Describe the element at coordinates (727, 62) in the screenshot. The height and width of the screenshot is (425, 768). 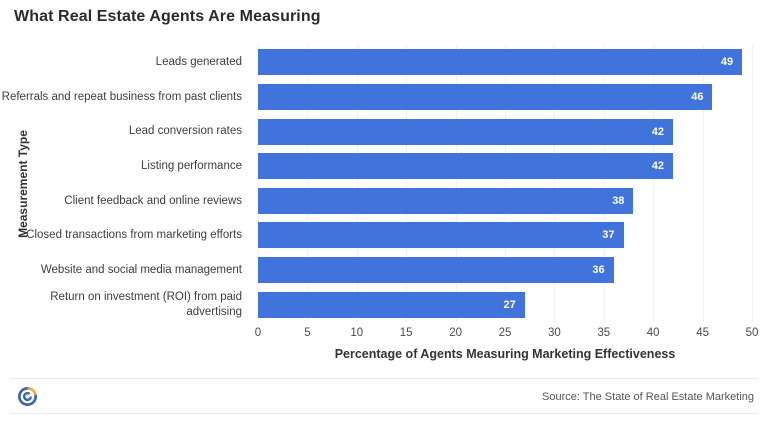
I see `bar-value-label: 49` at that location.